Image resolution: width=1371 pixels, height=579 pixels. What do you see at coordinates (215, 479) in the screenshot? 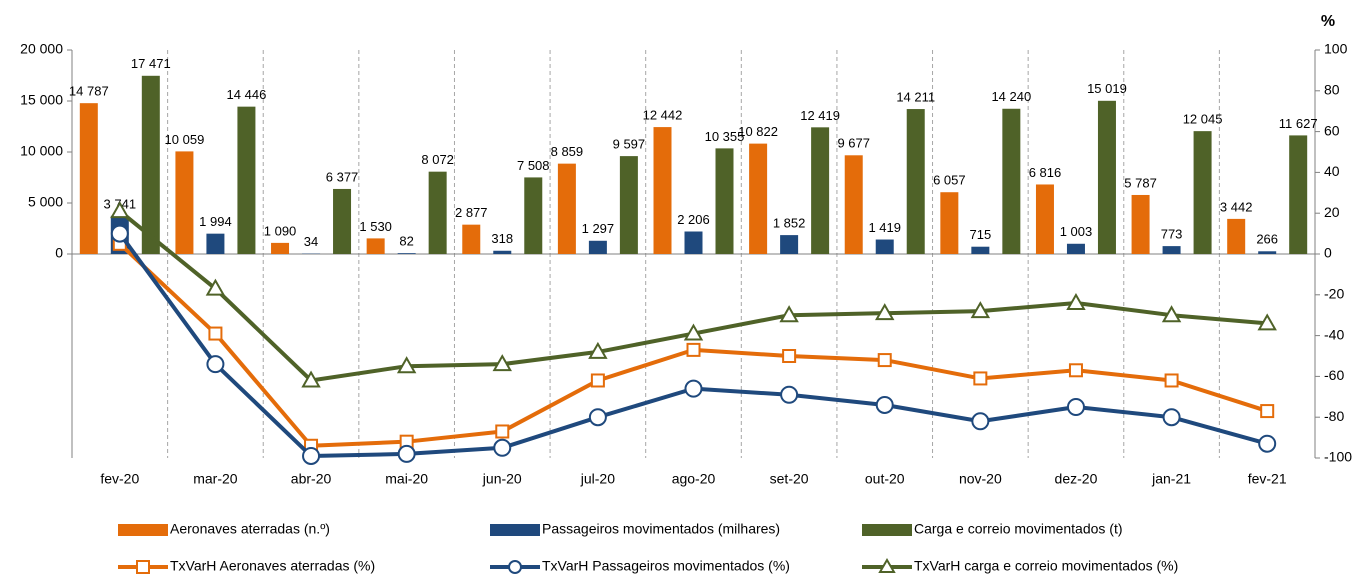
I see `x-tick-label: mar-20` at bounding box center [215, 479].